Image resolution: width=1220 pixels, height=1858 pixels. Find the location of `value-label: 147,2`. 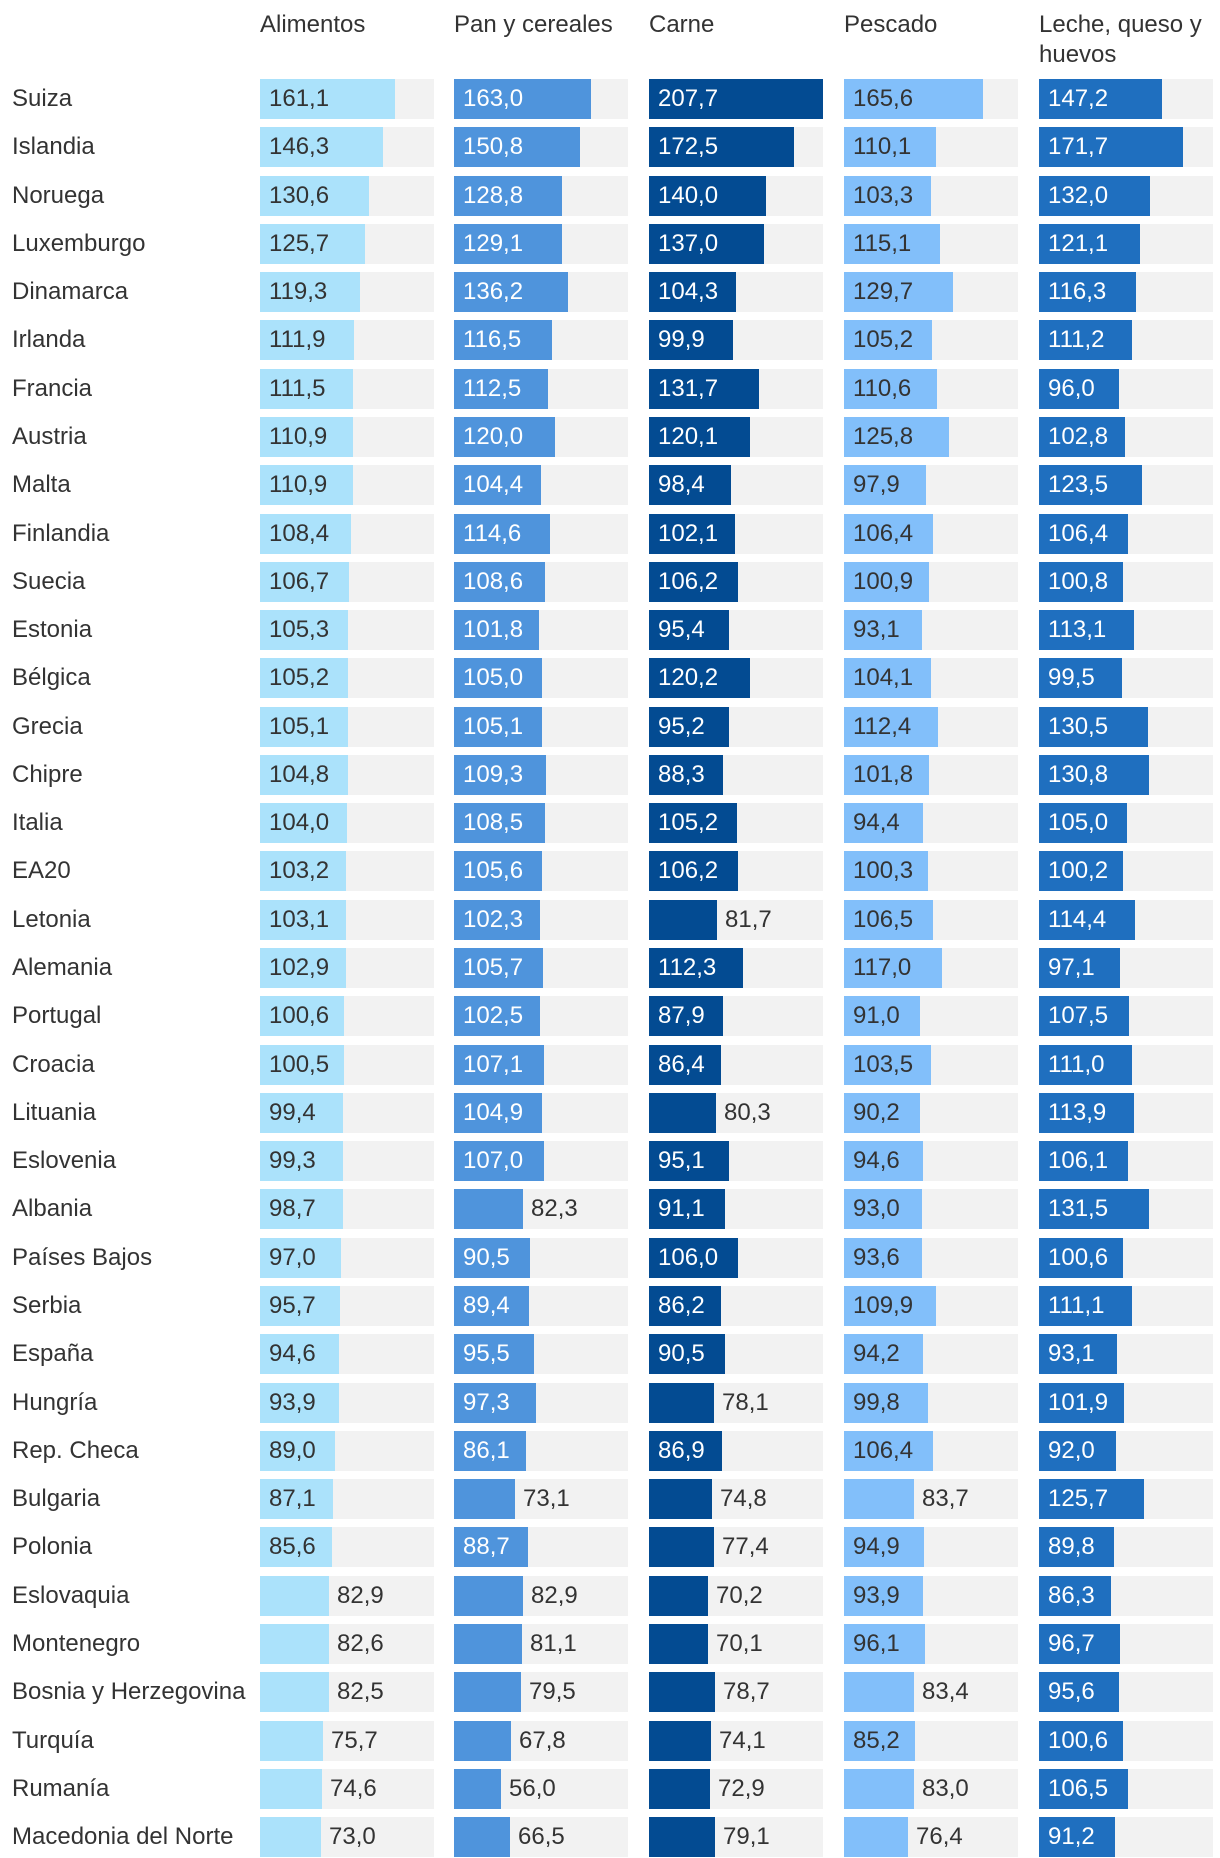

value-label: 147,2 is located at coordinates (1078, 98).